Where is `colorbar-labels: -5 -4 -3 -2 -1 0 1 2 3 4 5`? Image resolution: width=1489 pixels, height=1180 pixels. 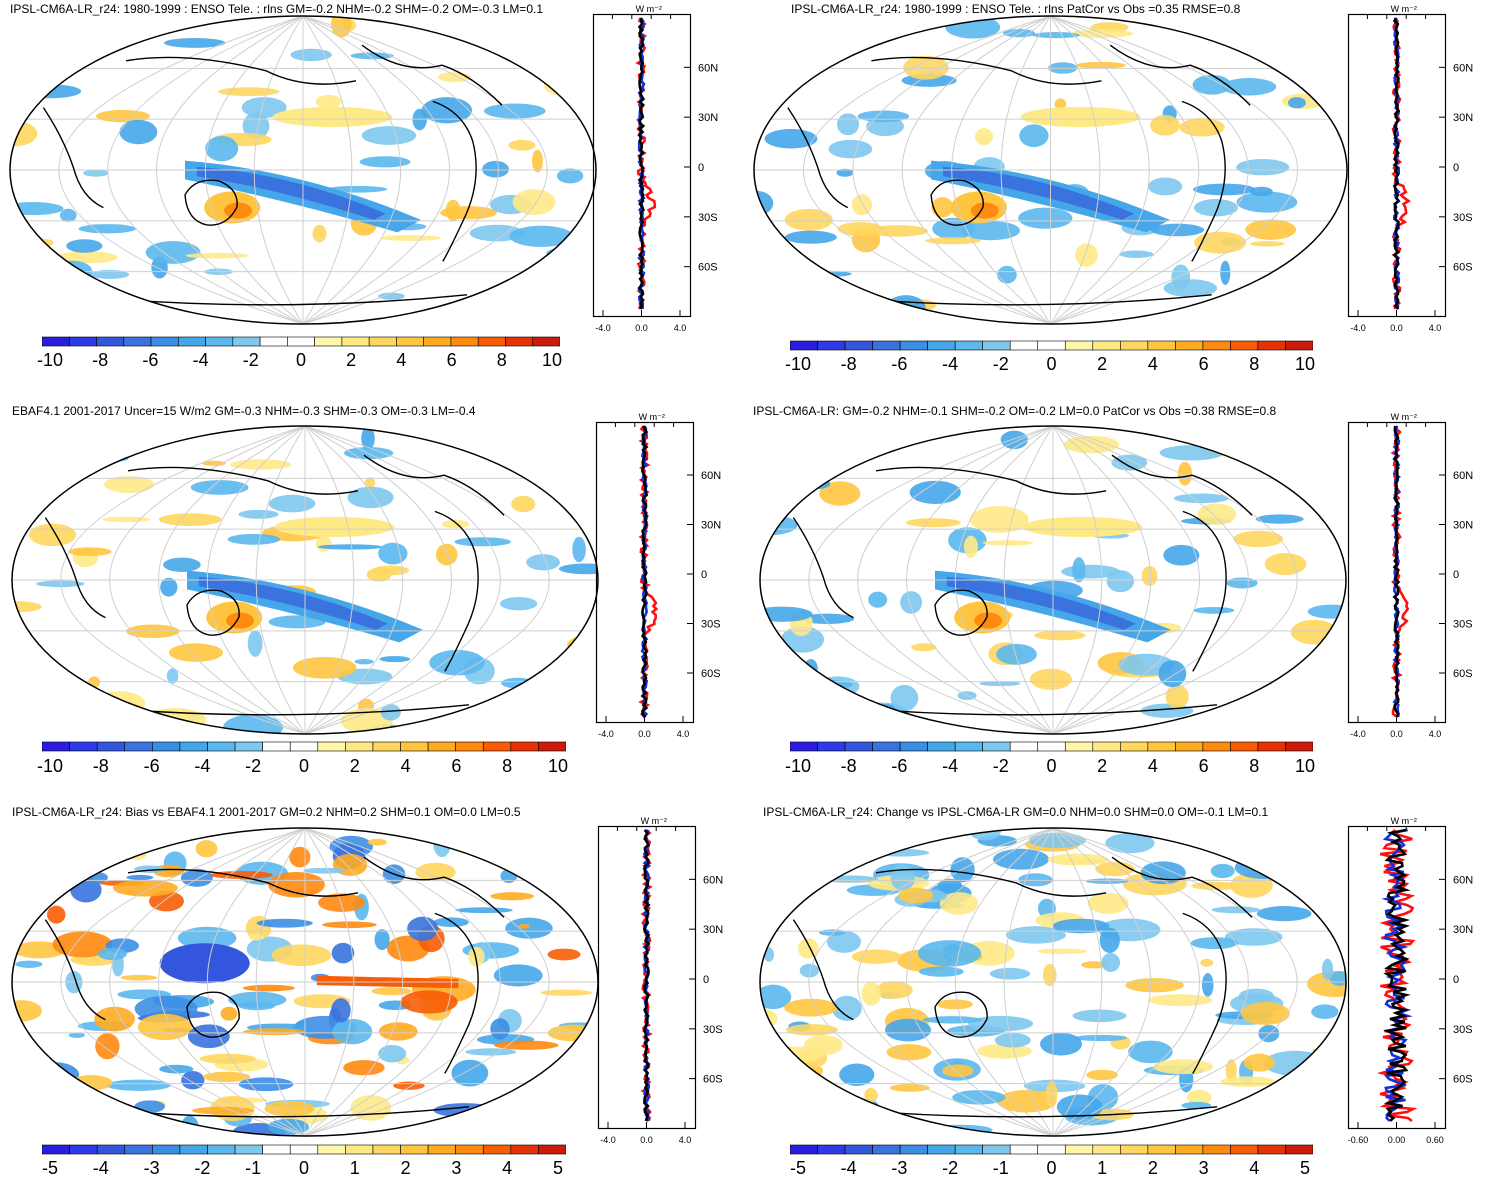 colorbar-labels: -5 -4 -3 -2 -1 0 1 2 3 4 5 is located at coordinates (1051, 1169).